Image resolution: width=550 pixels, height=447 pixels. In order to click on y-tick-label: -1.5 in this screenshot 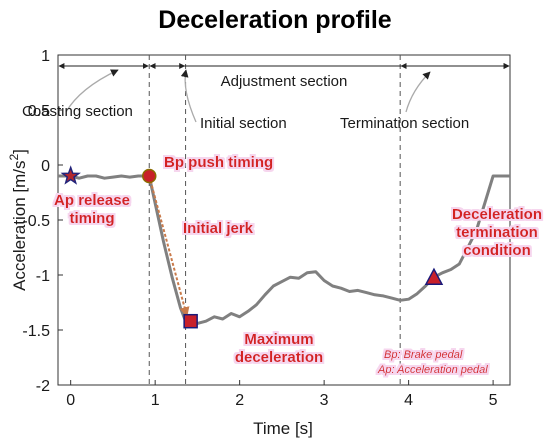, I will do `click(36, 331)`.